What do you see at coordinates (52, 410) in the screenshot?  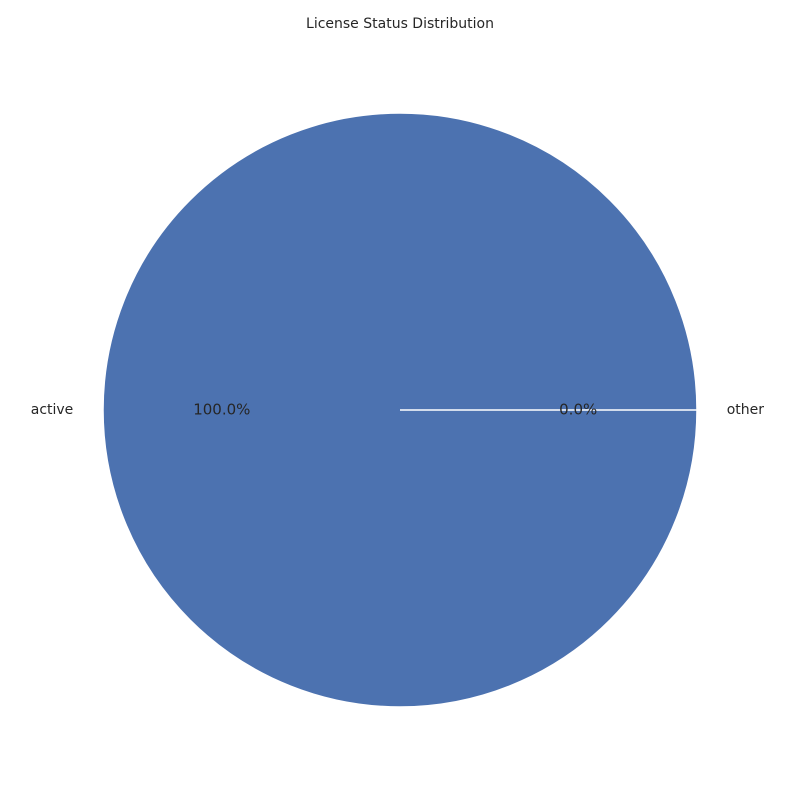 I see `pie-label-active: active` at bounding box center [52, 410].